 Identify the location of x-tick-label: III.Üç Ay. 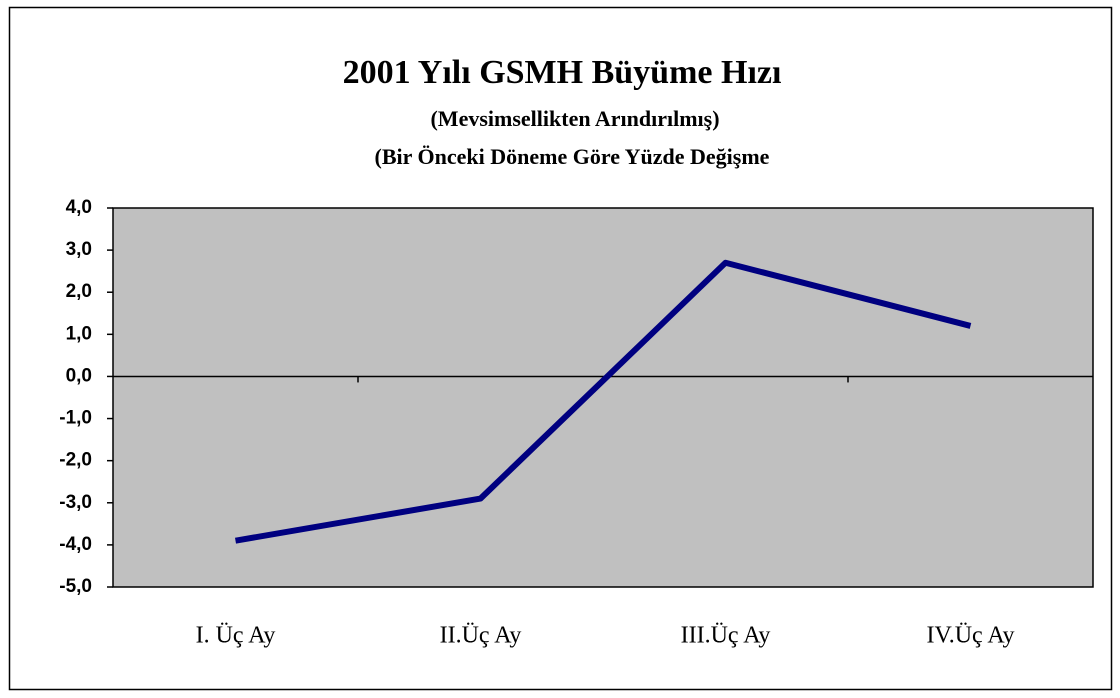
(726, 636).